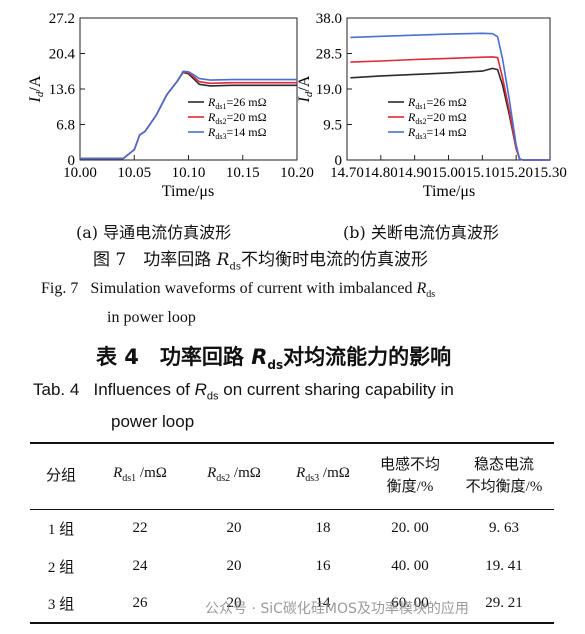 This screenshot has height=634, width=585. I want to click on b-legend-label: Rds3=14 mΩ, so click(437, 133).